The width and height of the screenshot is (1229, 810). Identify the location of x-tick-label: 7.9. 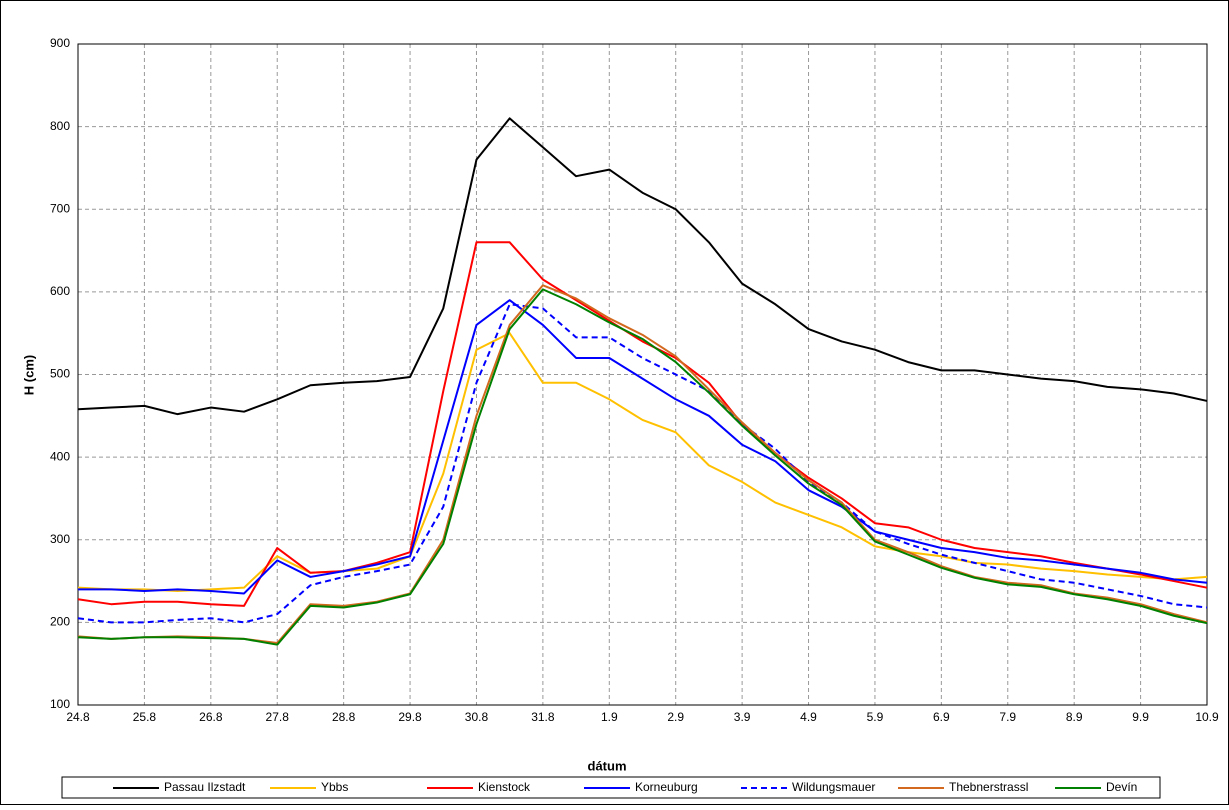
(1007, 717).